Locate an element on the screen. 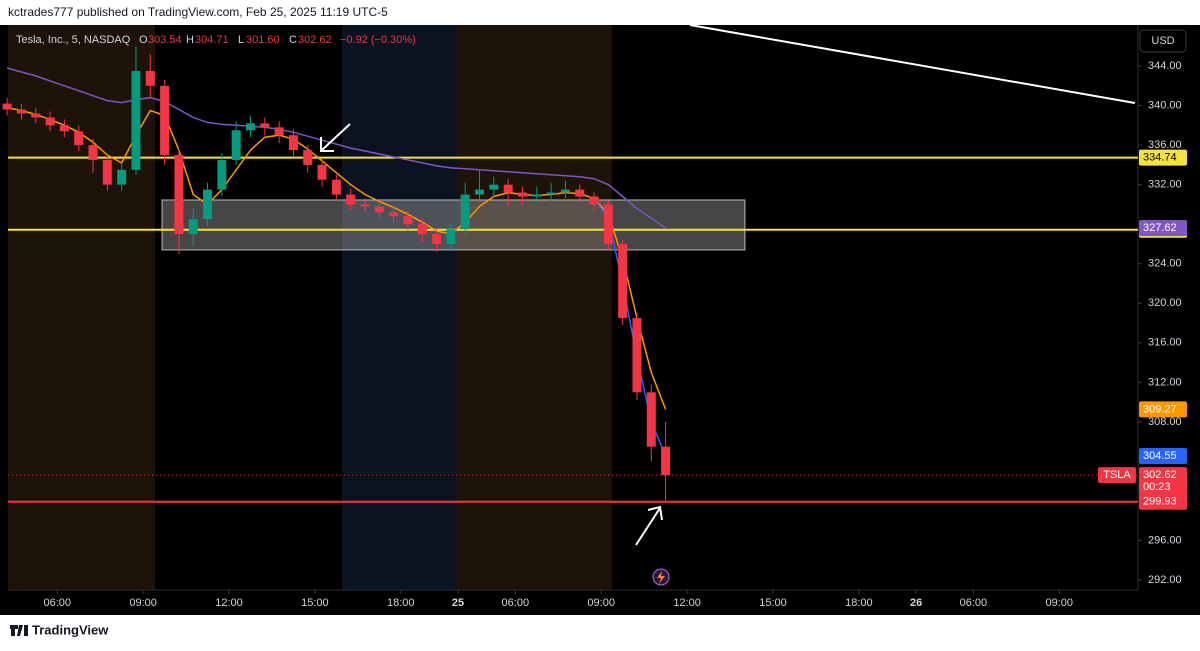  currency: USD is located at coordinates (1162, 41).